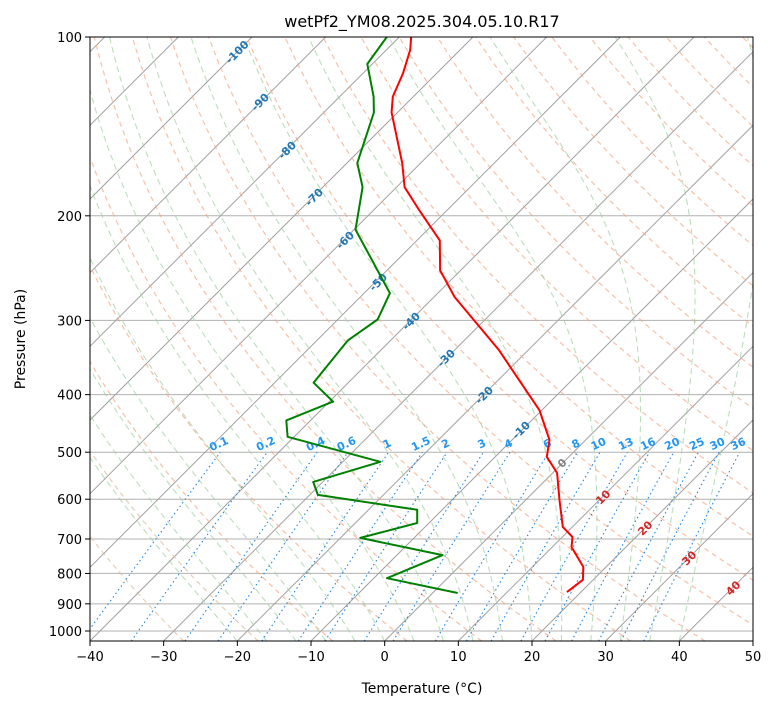  What do you see at coordinates (69, 453) in the screenshot?
I see `y-tick-label: 500` at bounding box center [69, 453].